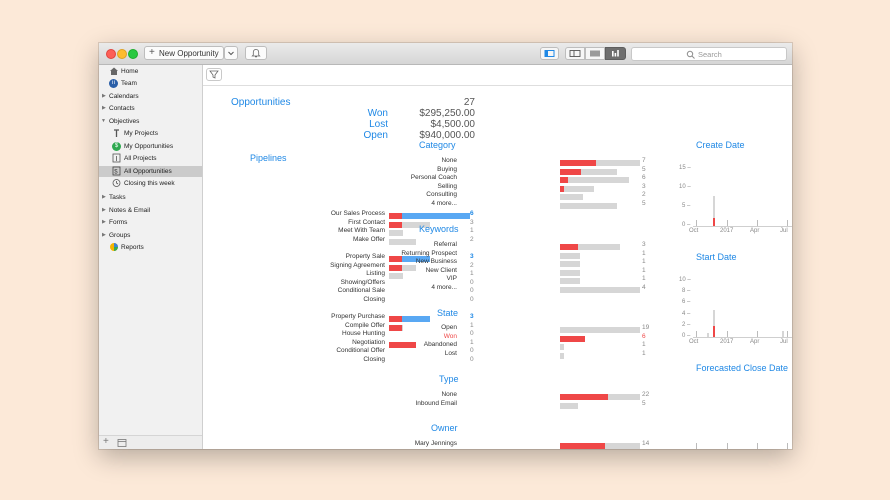  What do you see at coordinates (363, 333) in the screenshot?
I see `stage-label: House Hunting` at bounding box center [363, 333].